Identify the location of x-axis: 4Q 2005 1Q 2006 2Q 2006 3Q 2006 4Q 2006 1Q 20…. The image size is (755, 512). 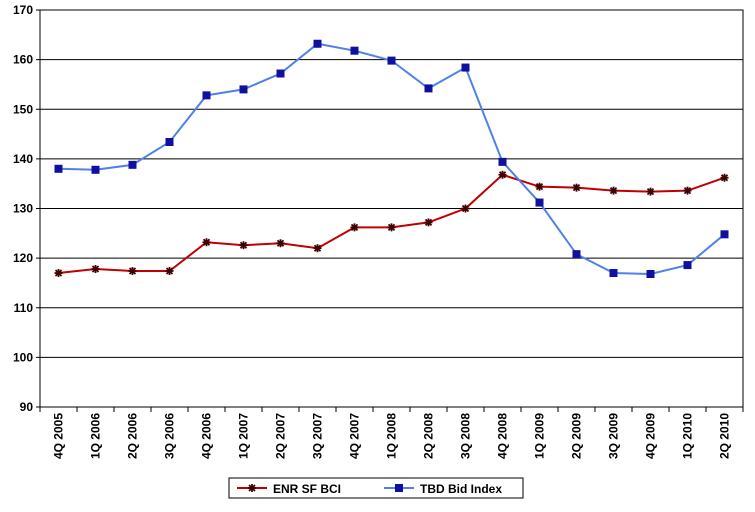
(391, 432).